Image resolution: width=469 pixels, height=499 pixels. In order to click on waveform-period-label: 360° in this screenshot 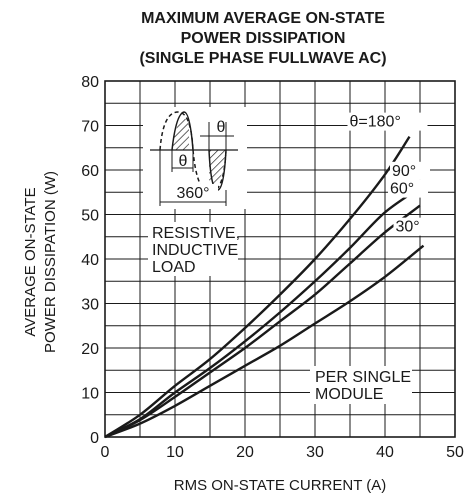, I will do `click(192, 193)`.